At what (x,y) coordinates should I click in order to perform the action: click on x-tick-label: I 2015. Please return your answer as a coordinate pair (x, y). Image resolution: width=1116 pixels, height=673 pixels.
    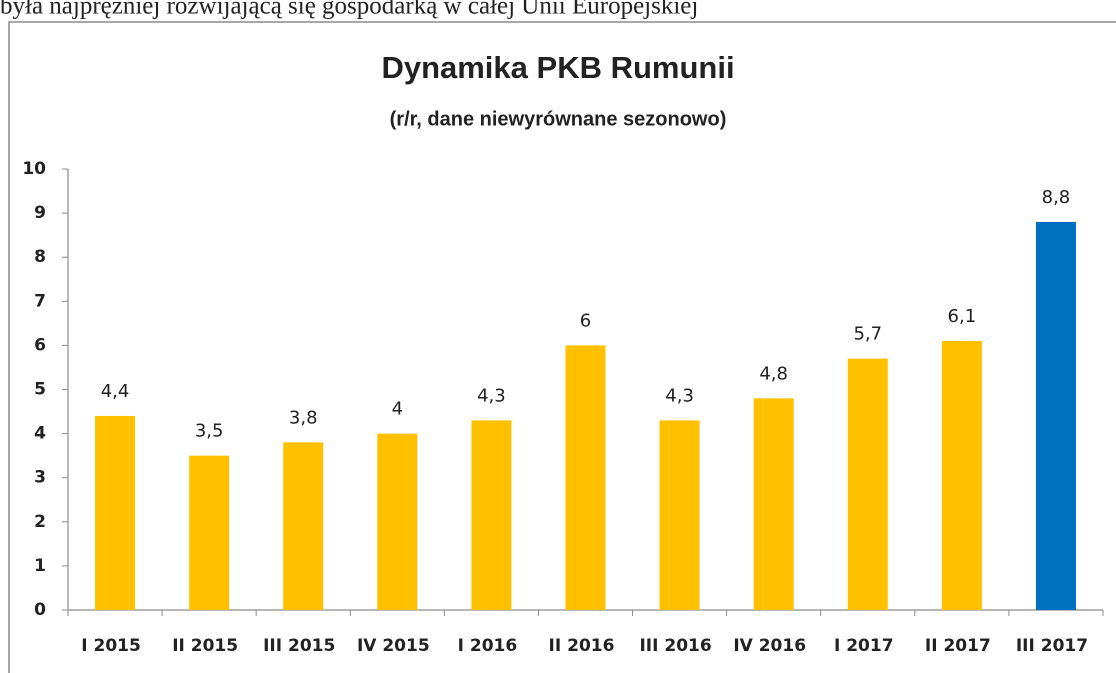
    Looking at the image, I should click on (111, 646).